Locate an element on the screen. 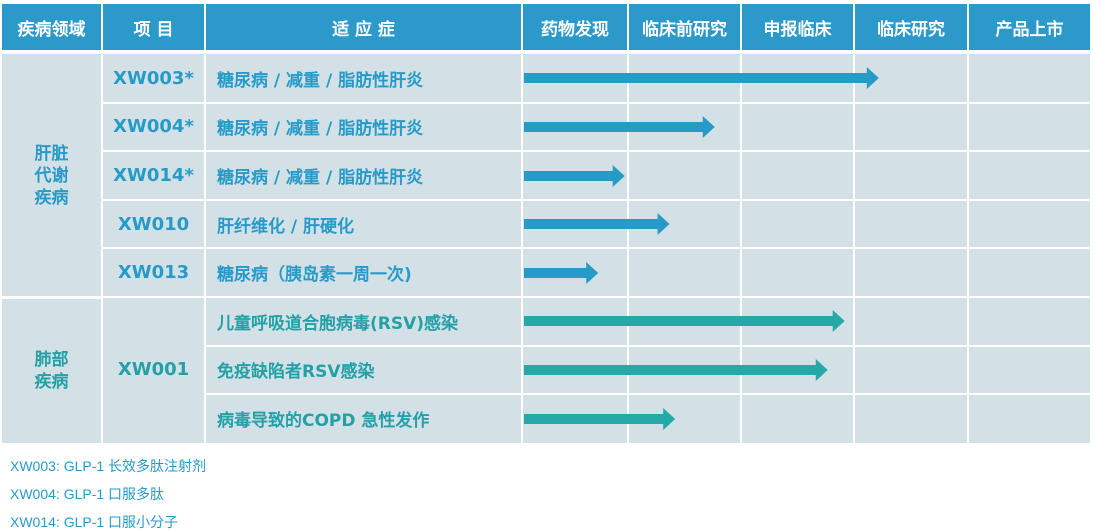 The image size is (1094, 532). header-project: 项 目 is located at coordinates (154, 27).